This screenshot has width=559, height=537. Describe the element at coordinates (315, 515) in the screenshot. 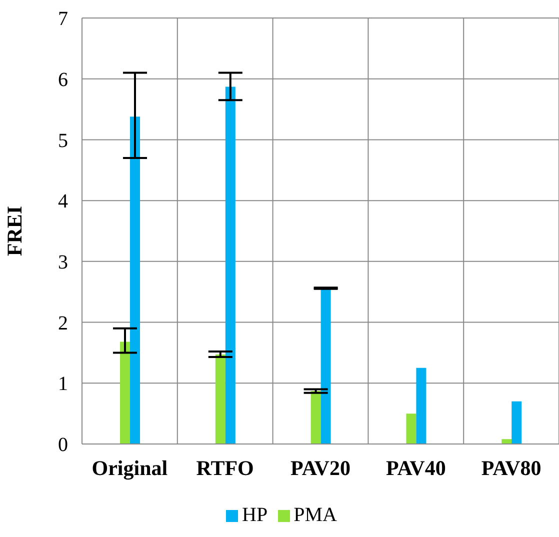

I see `legend-label: PMA` at that location.